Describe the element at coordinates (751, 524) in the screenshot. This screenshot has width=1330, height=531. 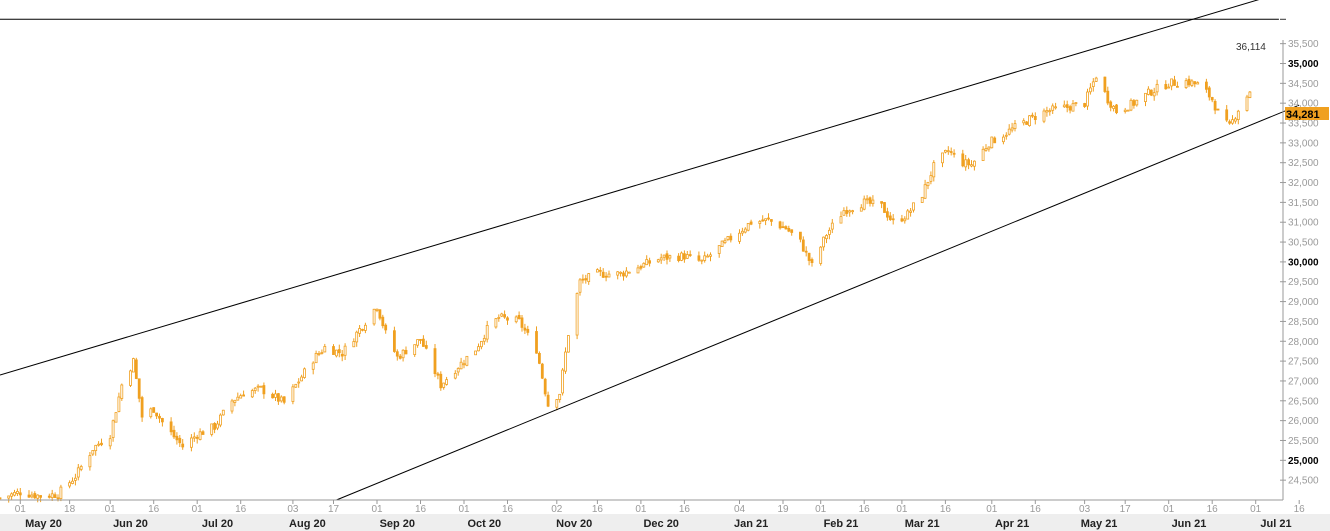
I see `x-month-label: Jan 21` at that location.